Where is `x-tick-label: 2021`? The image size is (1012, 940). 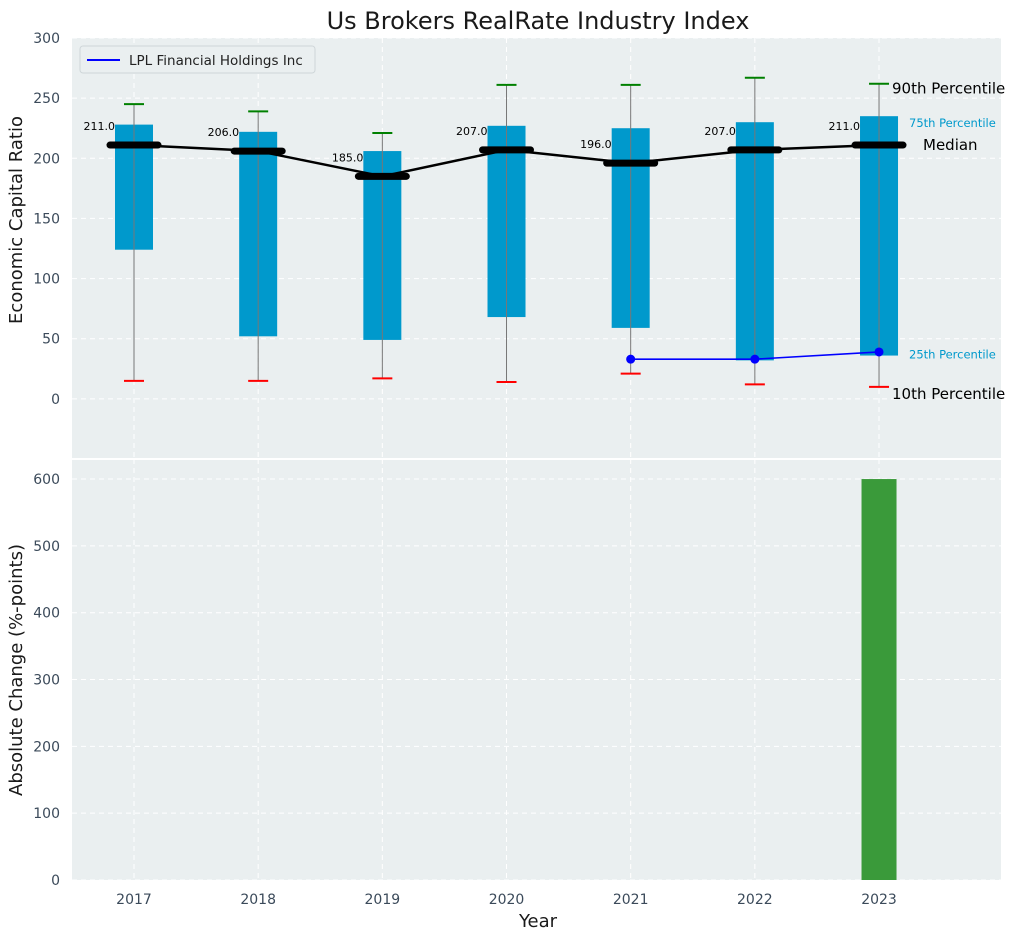 x-tick-label: 2021 is located at coordinates (631, 900).